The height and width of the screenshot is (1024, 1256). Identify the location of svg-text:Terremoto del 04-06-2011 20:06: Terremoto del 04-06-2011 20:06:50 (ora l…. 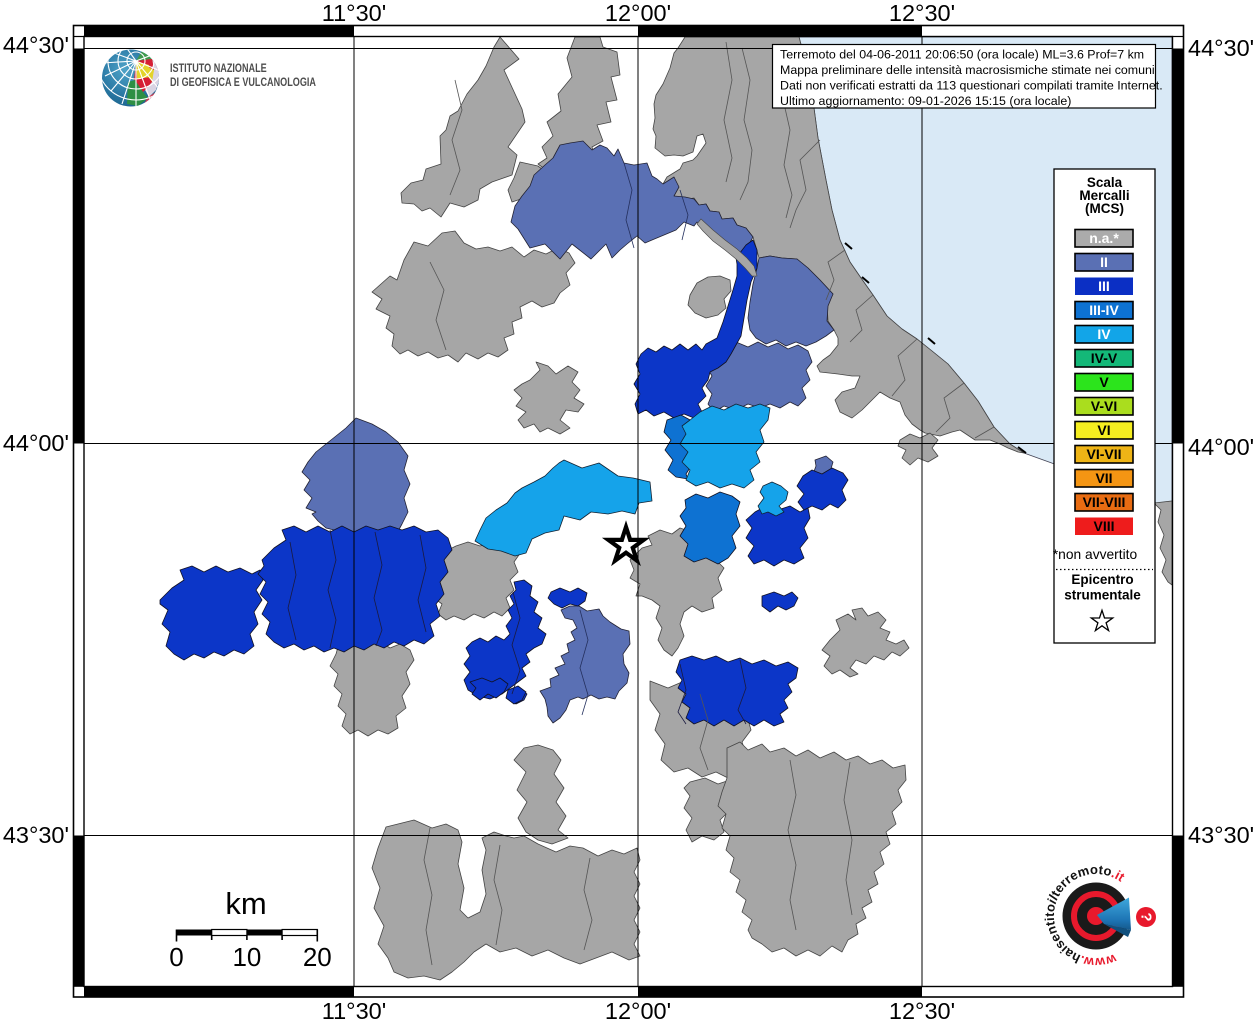
(962, 55).